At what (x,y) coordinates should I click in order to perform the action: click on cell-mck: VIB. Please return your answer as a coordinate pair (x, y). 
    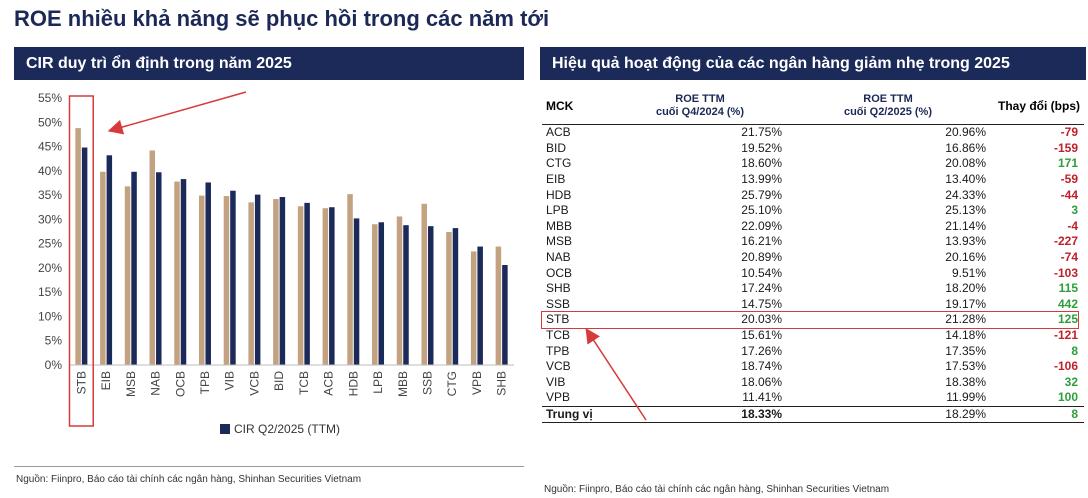
    Looking at the image, I should click on (556, 381).